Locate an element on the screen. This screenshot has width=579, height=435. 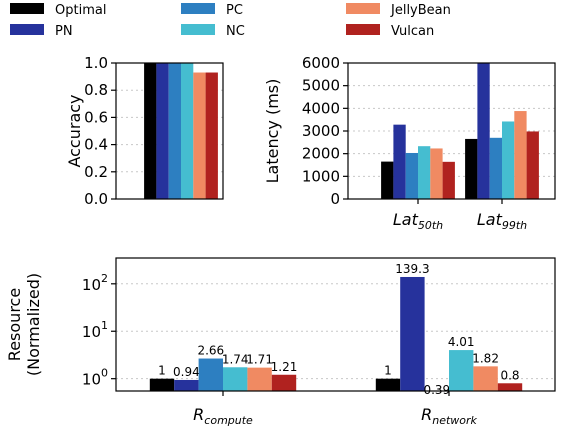
y-tick-label: 10⁰ is located at coordinates (95, 378).